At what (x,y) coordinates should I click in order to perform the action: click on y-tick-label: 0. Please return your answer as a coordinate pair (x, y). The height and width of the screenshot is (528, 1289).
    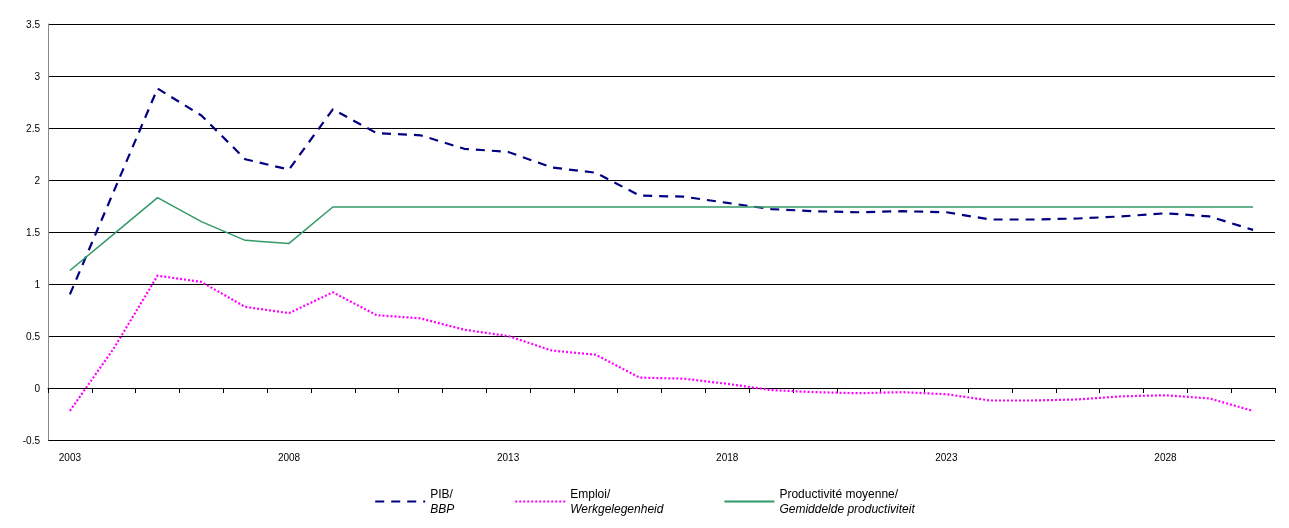
    Looking at the image, I should click on (37, 388).